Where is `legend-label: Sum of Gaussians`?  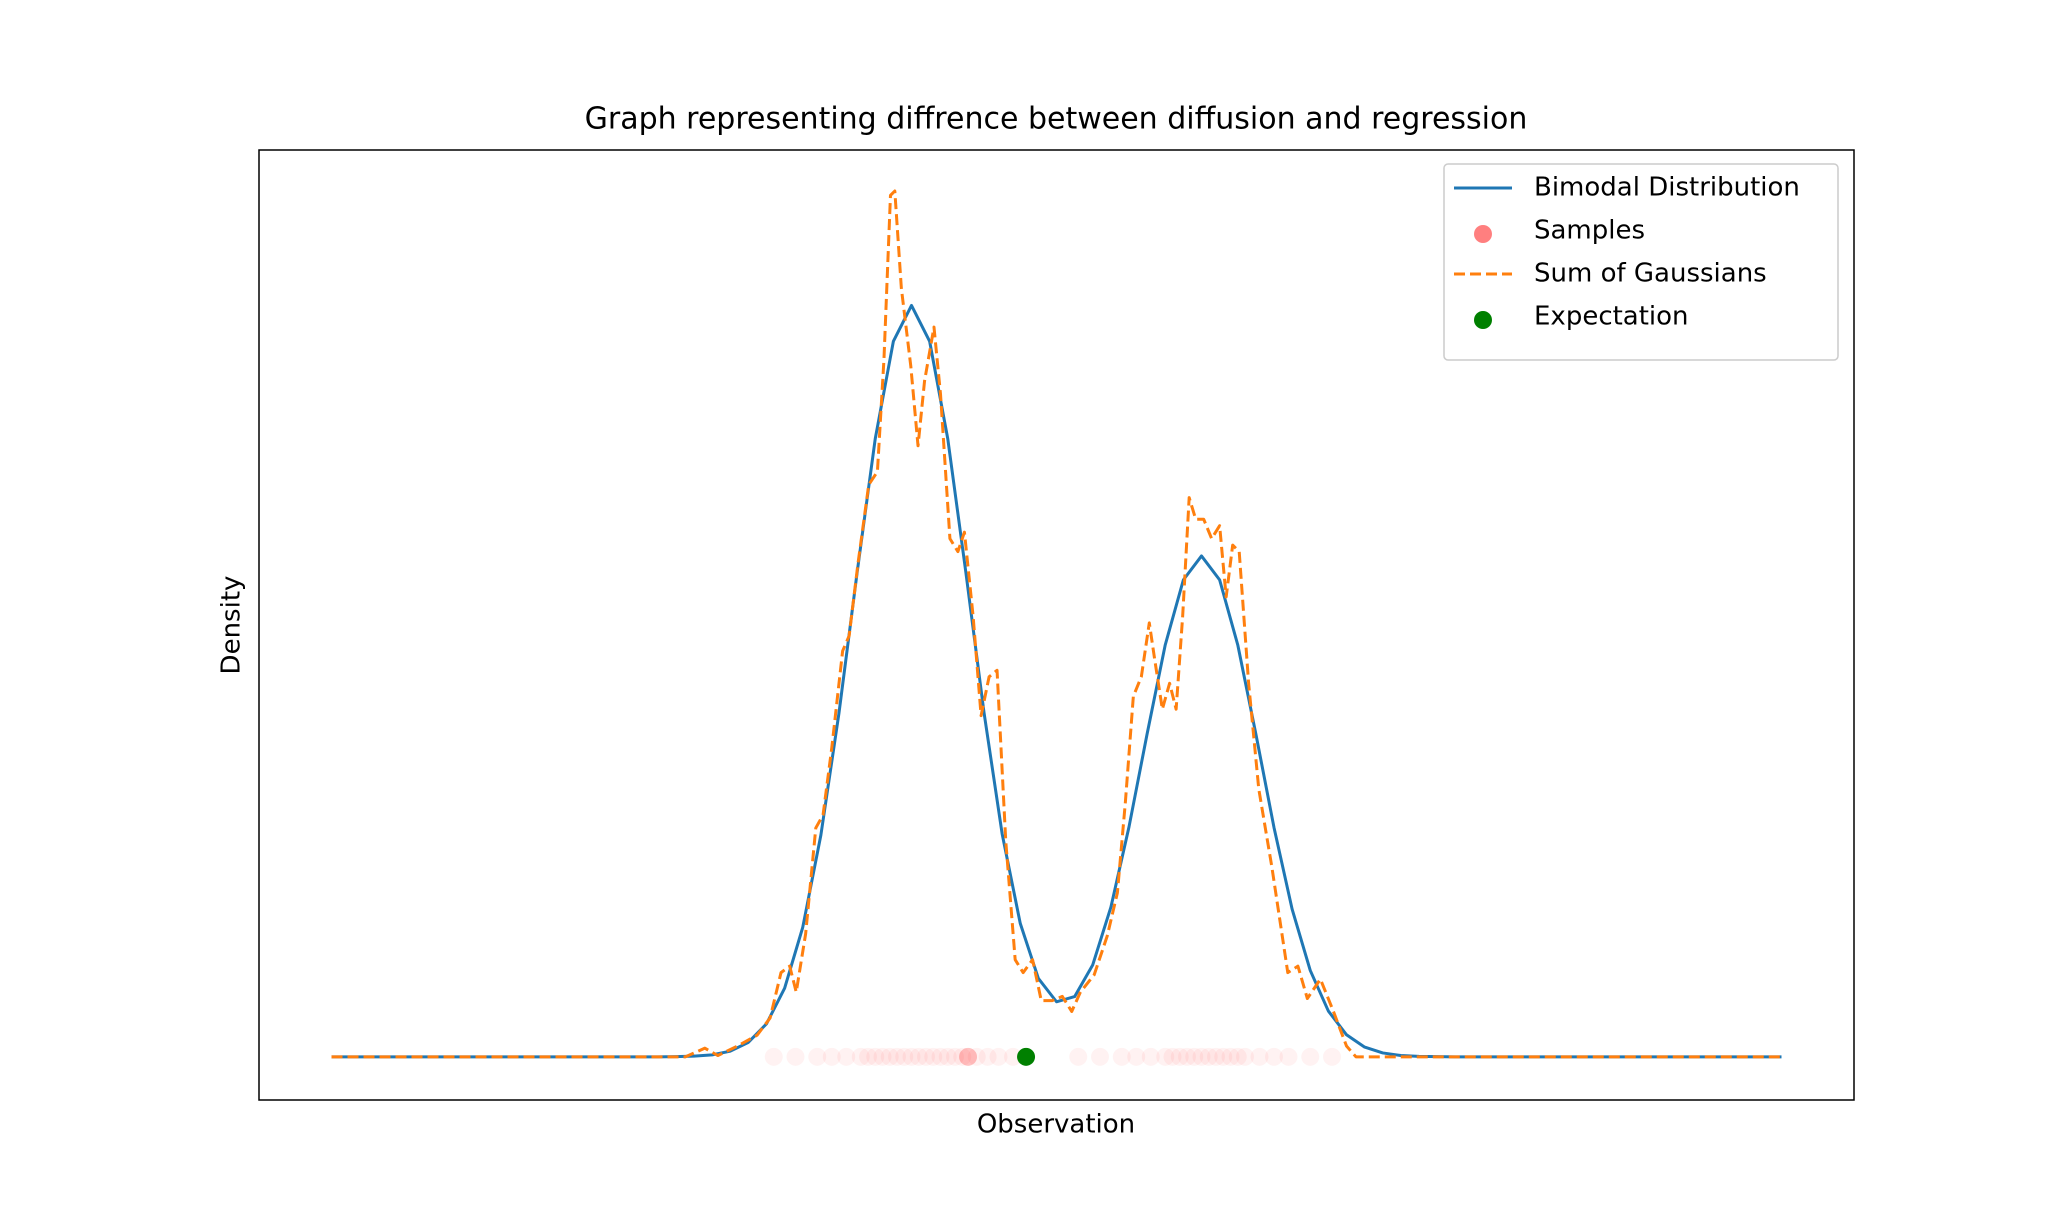 legend-label: Sum of Gaussians is located at coordinates (1650, 274).